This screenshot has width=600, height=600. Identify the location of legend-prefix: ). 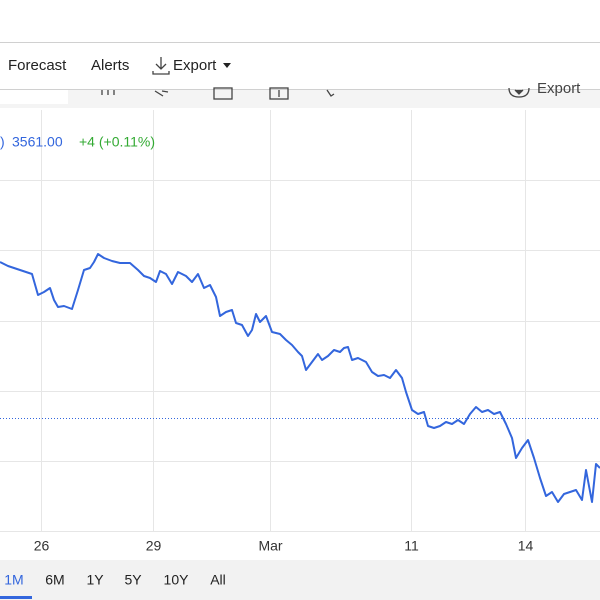
(2, 142).